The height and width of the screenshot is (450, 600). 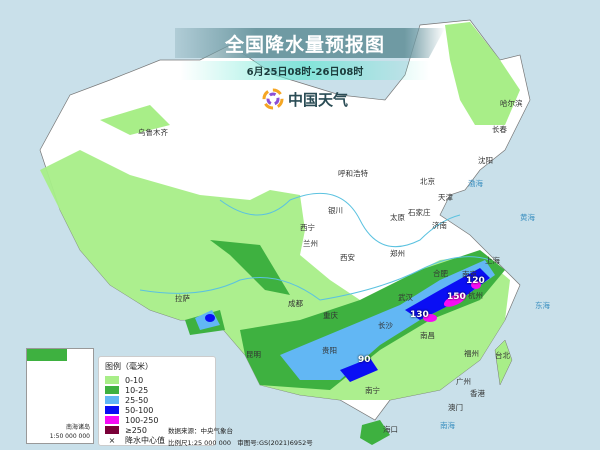 I want to click on city-label: 成都, so click(x=295, y=303).